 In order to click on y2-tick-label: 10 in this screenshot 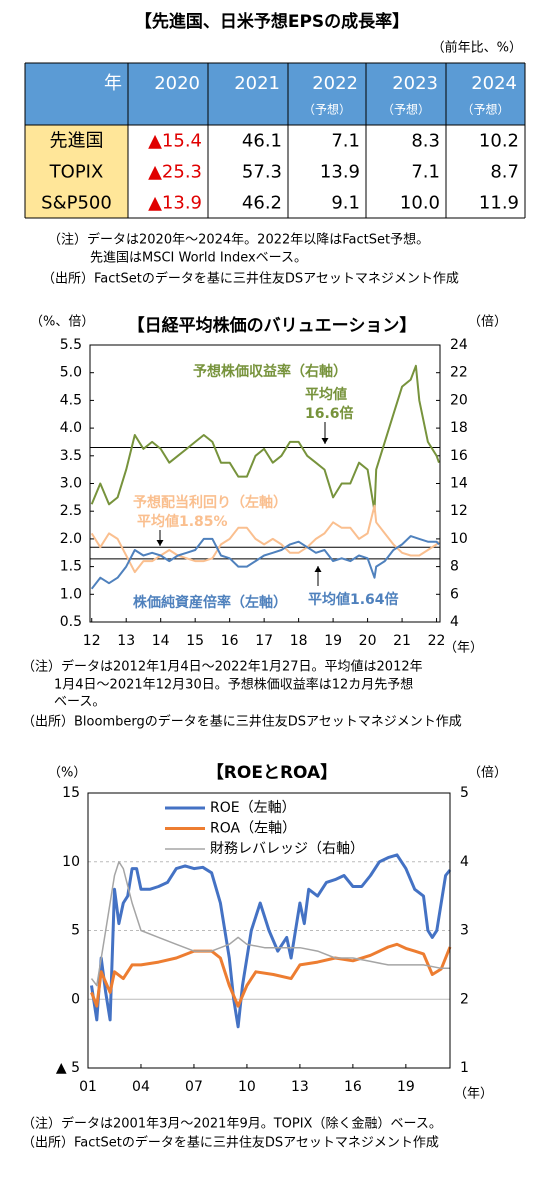, I will do `click(459, 539)`.